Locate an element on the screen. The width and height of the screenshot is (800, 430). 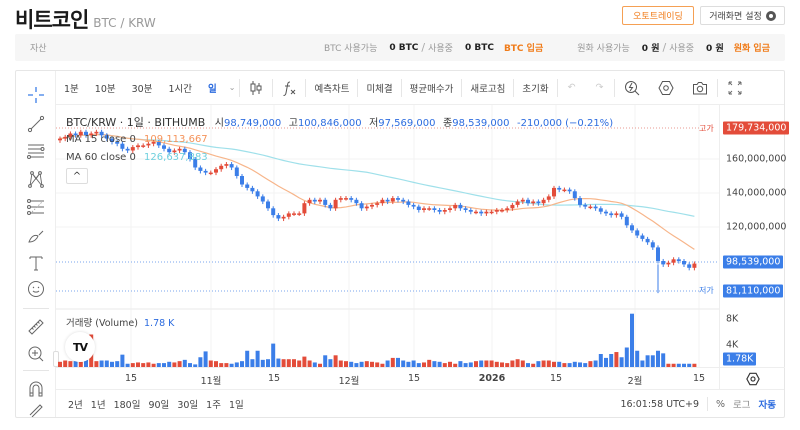
btc-deposit-link: BTC 입금 is located at coordinates (523, 49).